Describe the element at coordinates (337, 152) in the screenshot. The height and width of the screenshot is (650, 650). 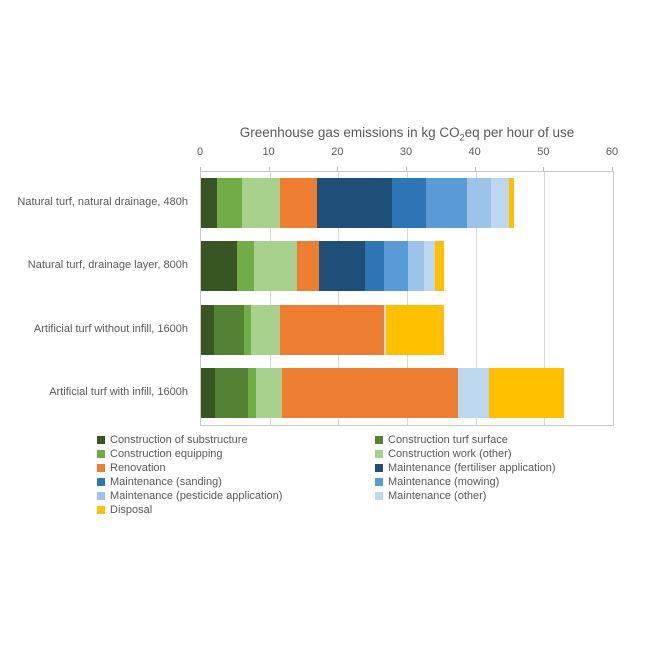
I see `x-axis-tick-label: 20` at that location.